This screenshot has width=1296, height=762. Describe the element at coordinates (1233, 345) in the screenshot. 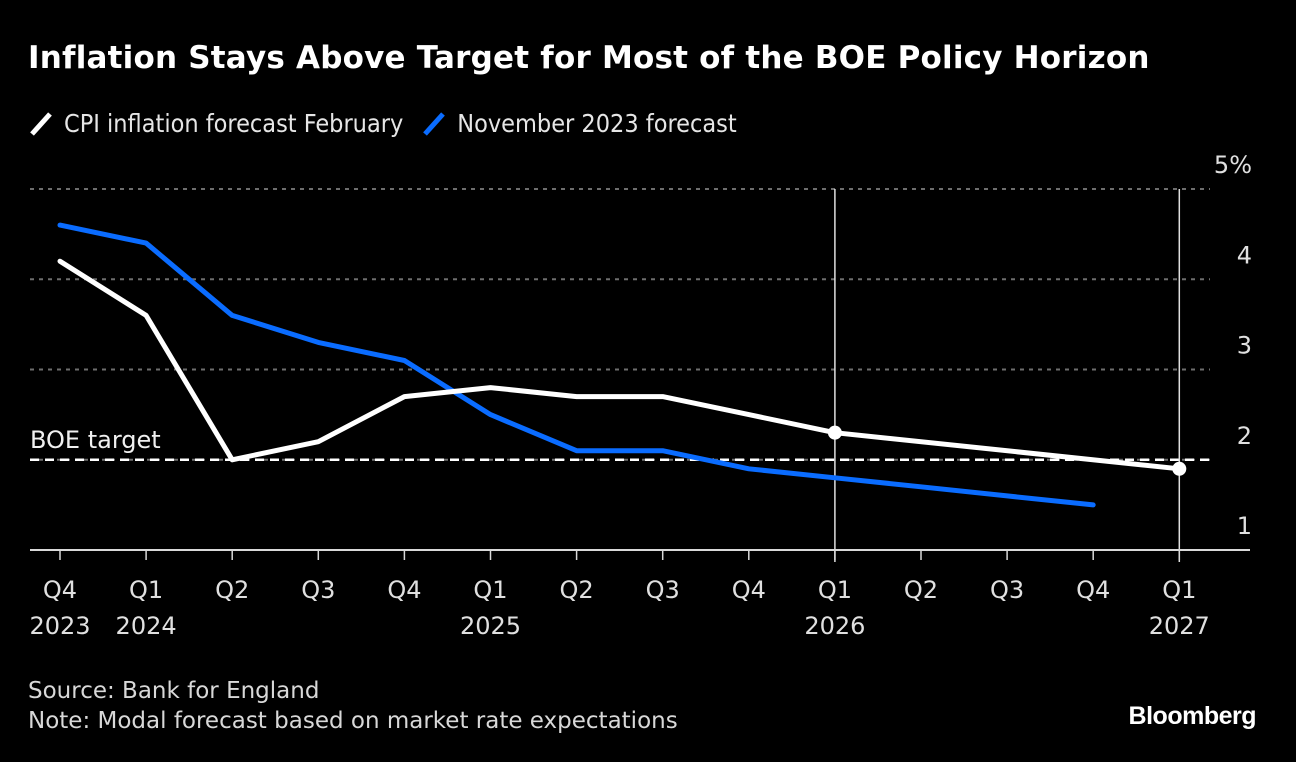

I see `y-axis: 1 2 3 4 5%` at that location.